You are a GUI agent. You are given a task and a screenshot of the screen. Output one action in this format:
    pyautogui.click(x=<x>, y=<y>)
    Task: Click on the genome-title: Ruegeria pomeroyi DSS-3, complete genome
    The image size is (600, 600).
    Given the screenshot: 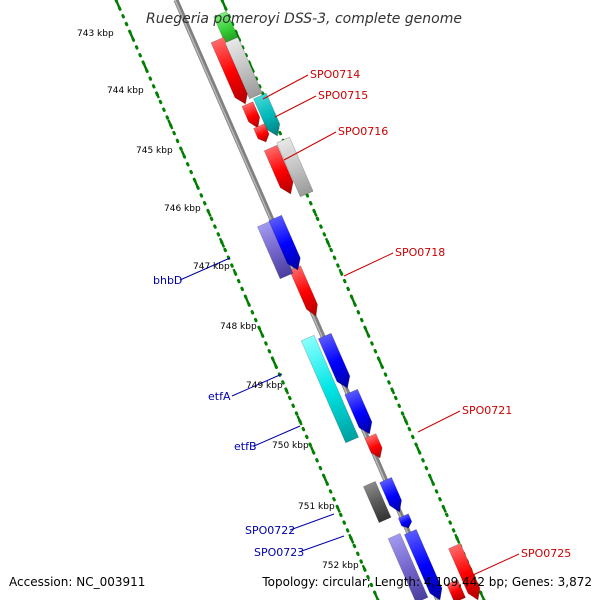 What is the action you would take?
    pyautogui.click(x=304, y=19)
    